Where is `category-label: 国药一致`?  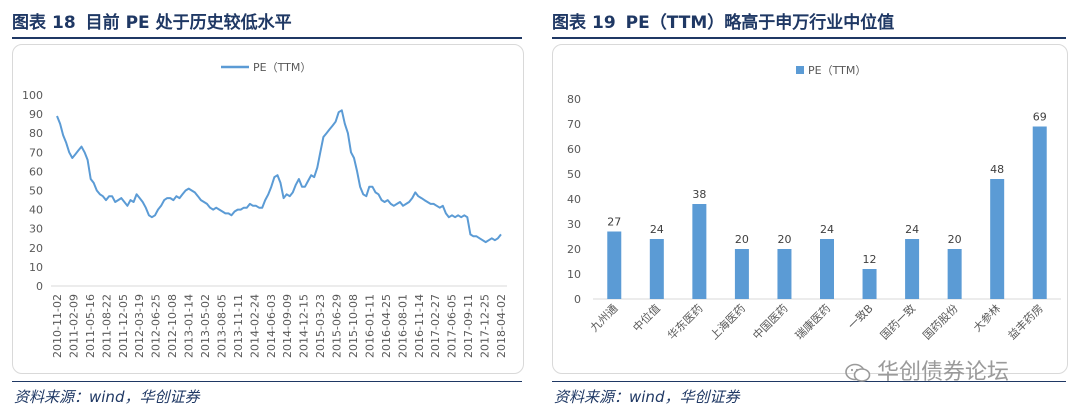 category-label: 国药一致 is located at coordinates (897, 321).